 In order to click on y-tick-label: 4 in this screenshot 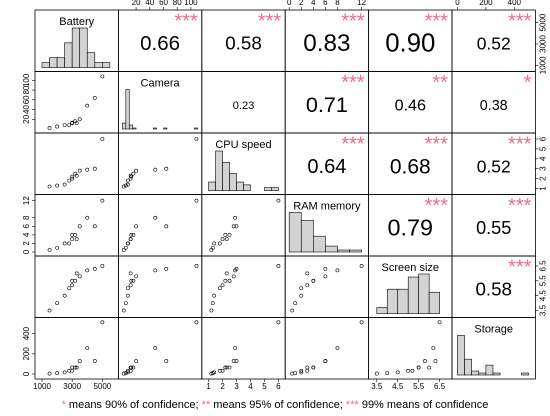, I will do `click(543, 158)`.